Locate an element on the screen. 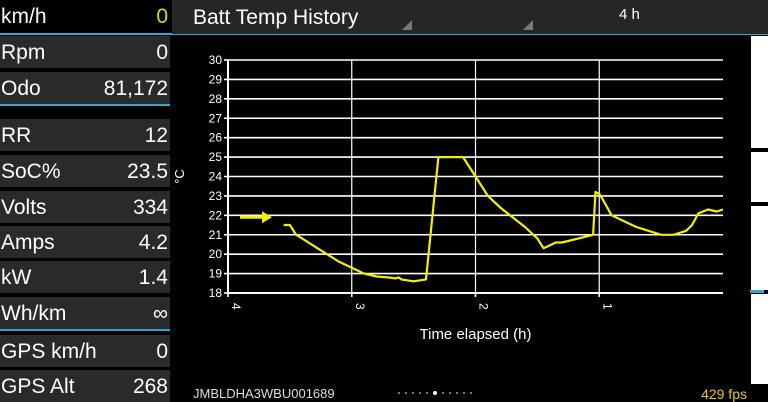  y-tick-label: 21 is located at coordinates (216, 235).